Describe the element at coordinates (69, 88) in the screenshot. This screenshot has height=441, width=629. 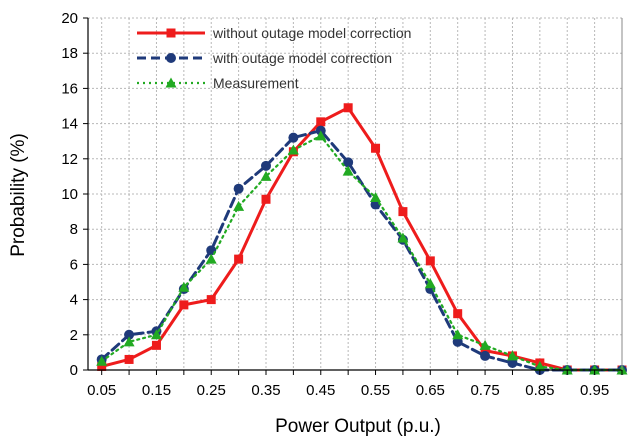
I see `y-tick-label: 16` at that location.